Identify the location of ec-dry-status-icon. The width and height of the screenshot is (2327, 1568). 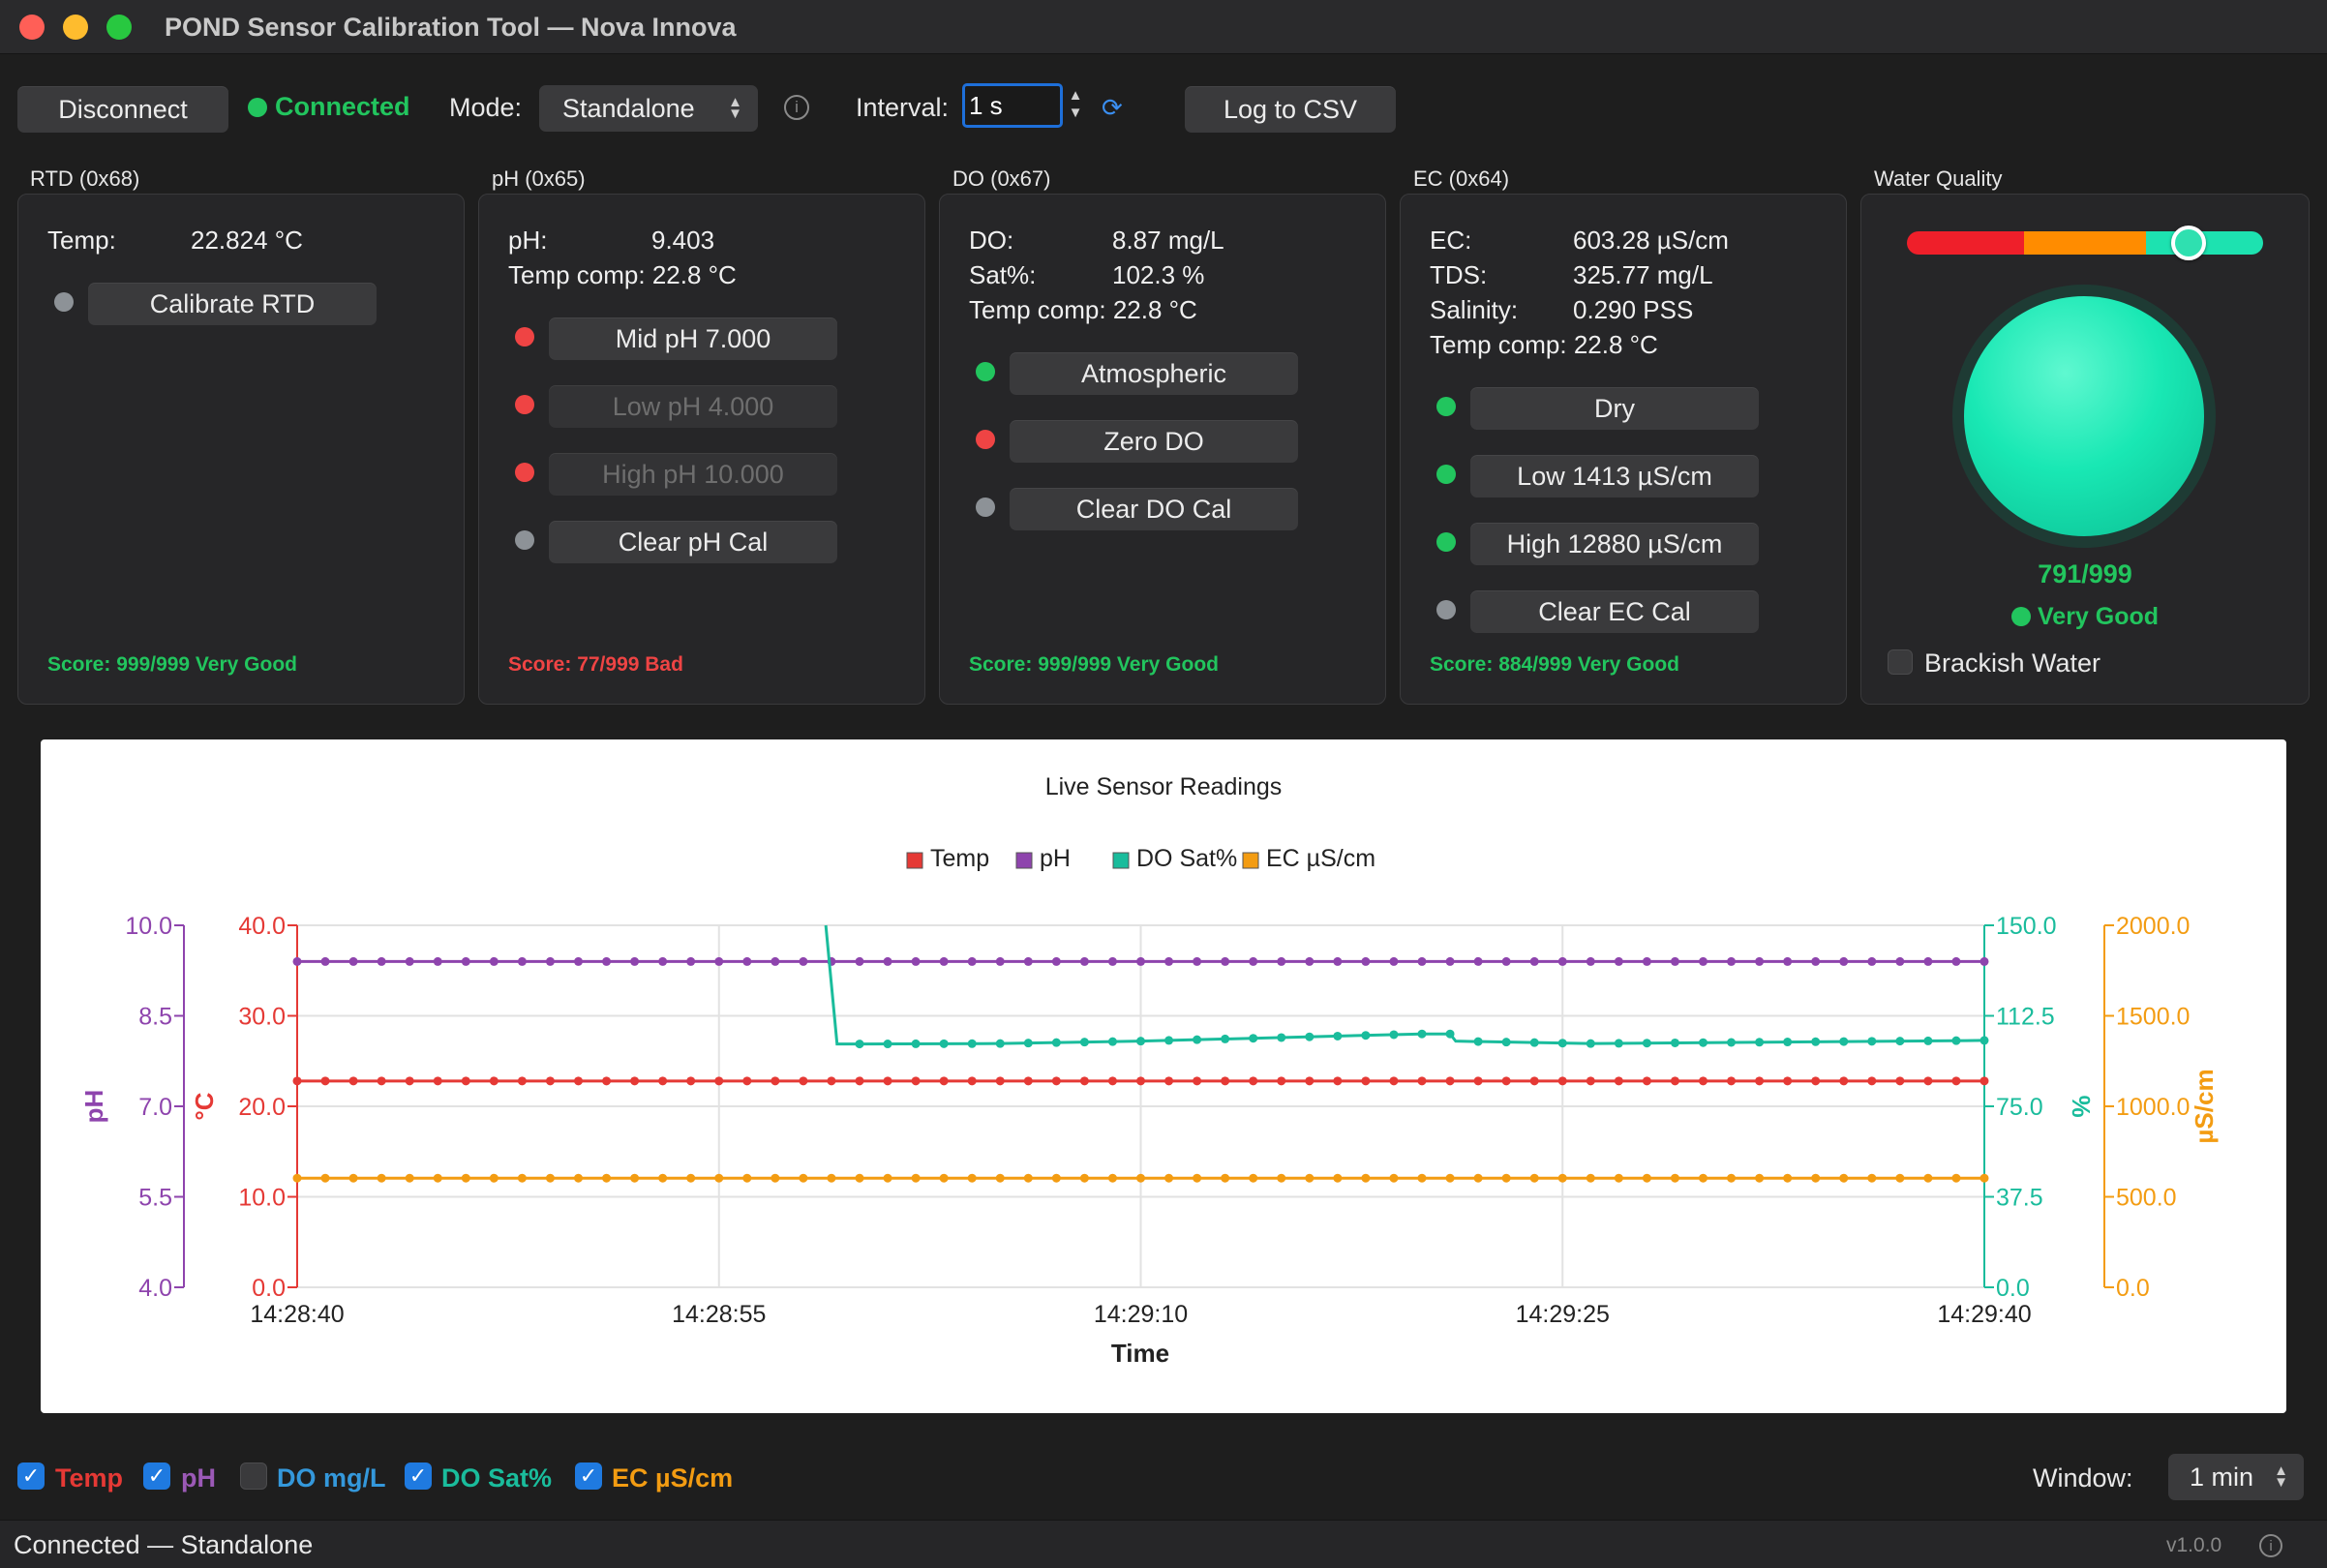
(1446, 406).